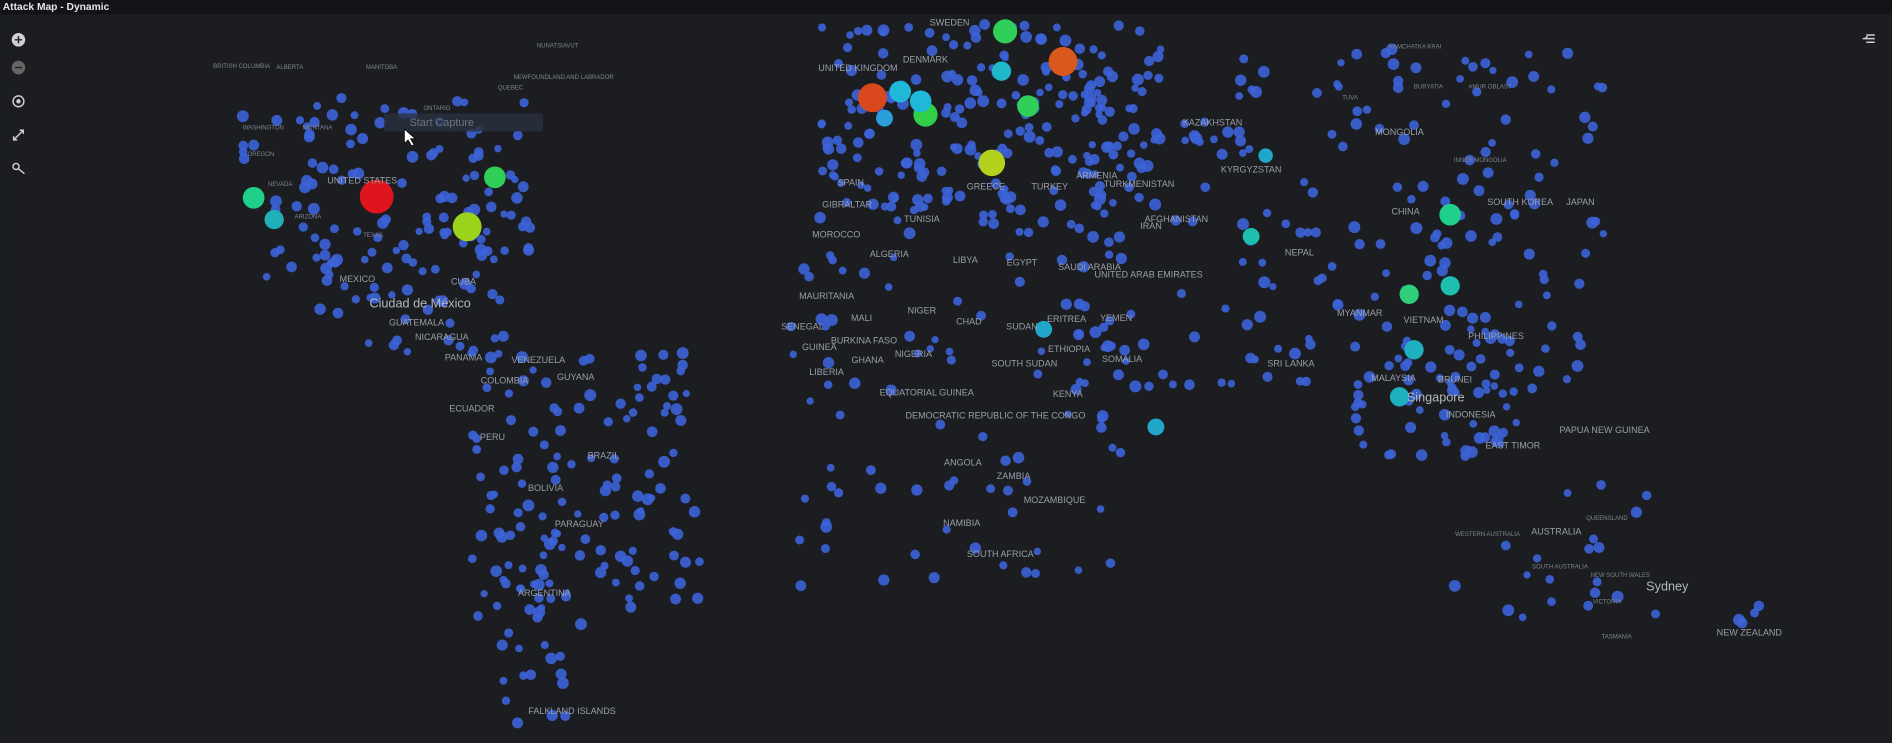 This screenshot has height=743, width=1892. I want to click on map-label: NEW SOUTH WALES, so click(1620, 576).